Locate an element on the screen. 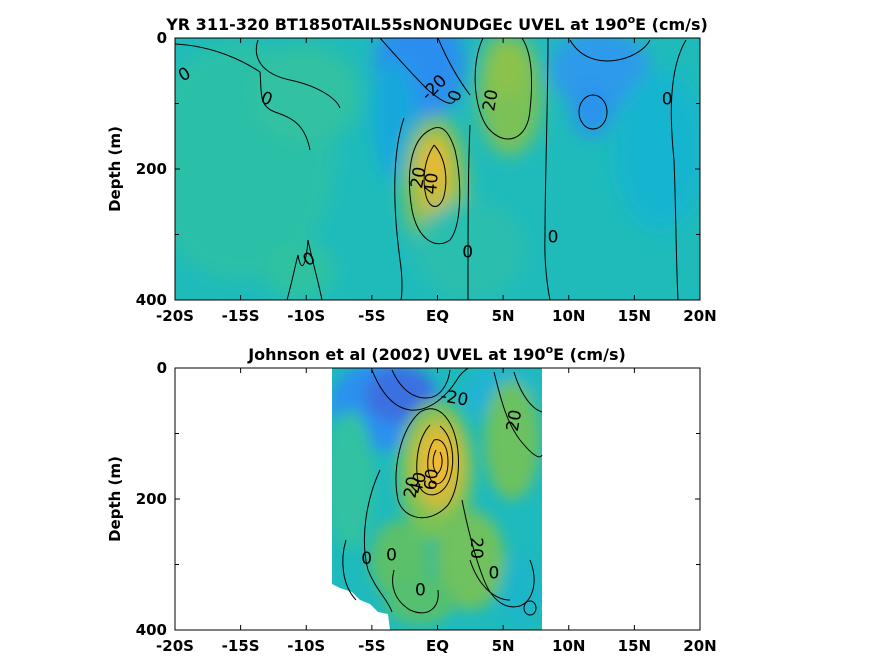 The width and height of the screenshot is (875, 656). contour-lines is located at coordinates (442, 492).